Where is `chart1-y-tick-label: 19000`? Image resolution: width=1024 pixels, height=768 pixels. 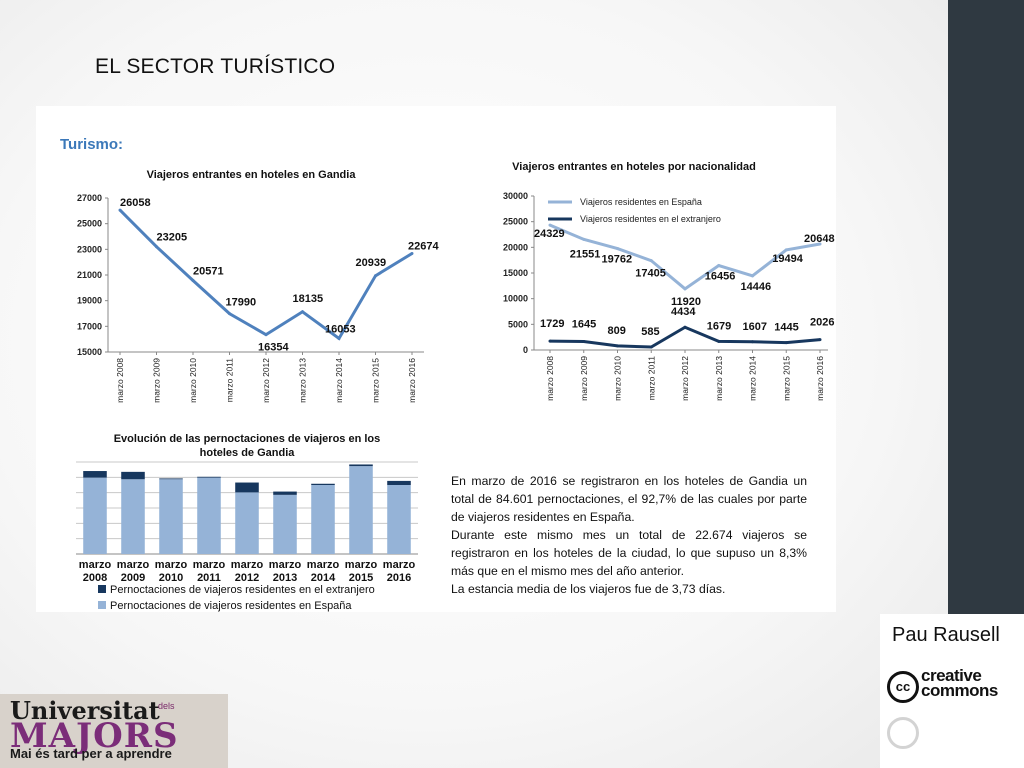
chart1-y-tick-label: 19000 is located at coordinates (89, 301).